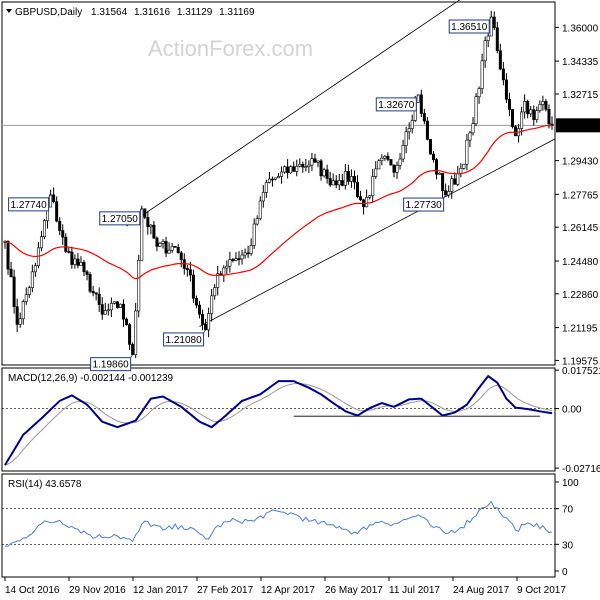 The height and width of the screenshot is (600, 600). I want to click on rsi-tick-label: 100, so click(570, 483).